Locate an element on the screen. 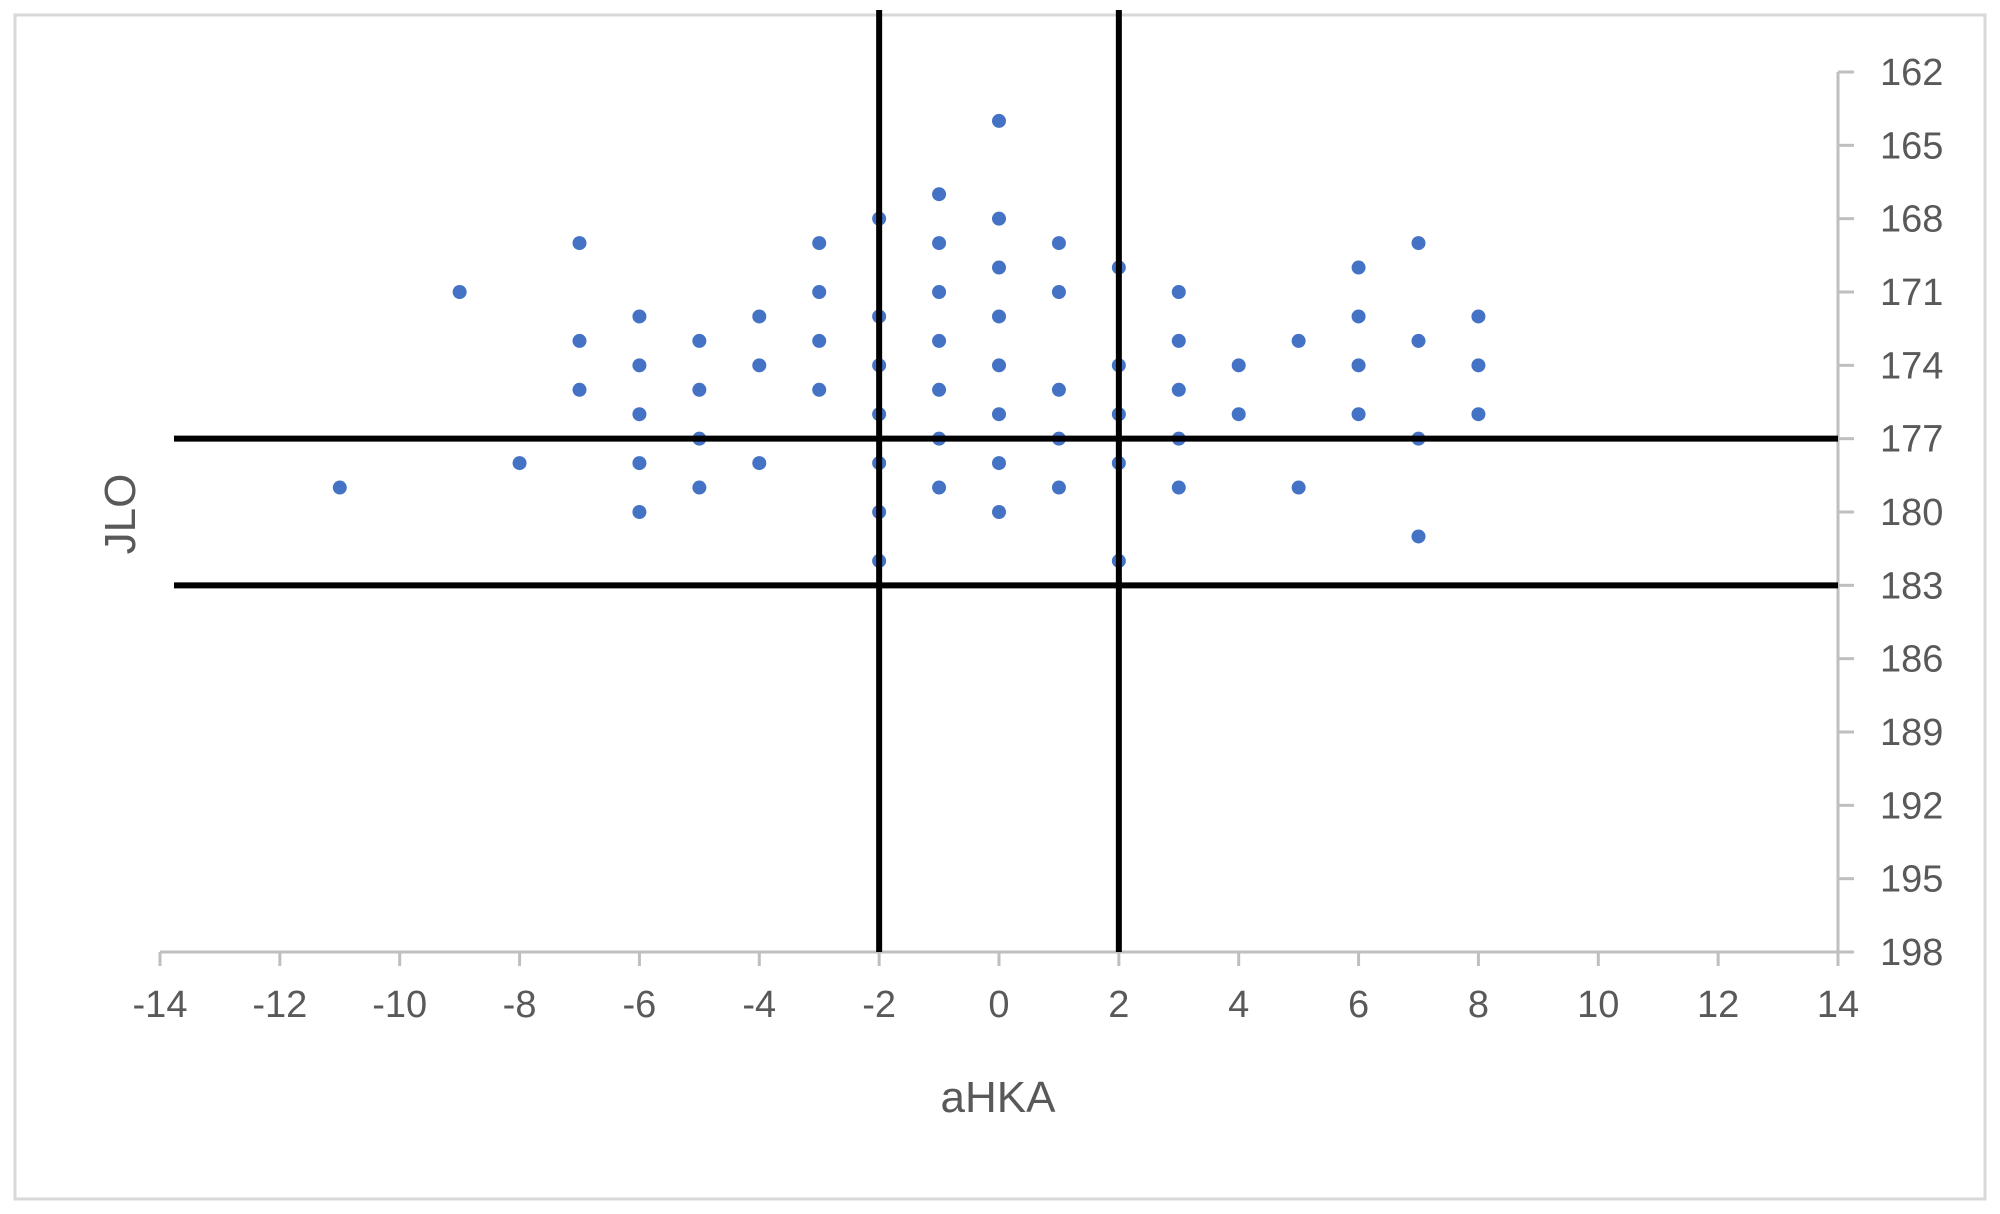 The width and height of the screenshot is (2000, 1214). y-tick-label: 168 is located at coordinates (1911, 220).